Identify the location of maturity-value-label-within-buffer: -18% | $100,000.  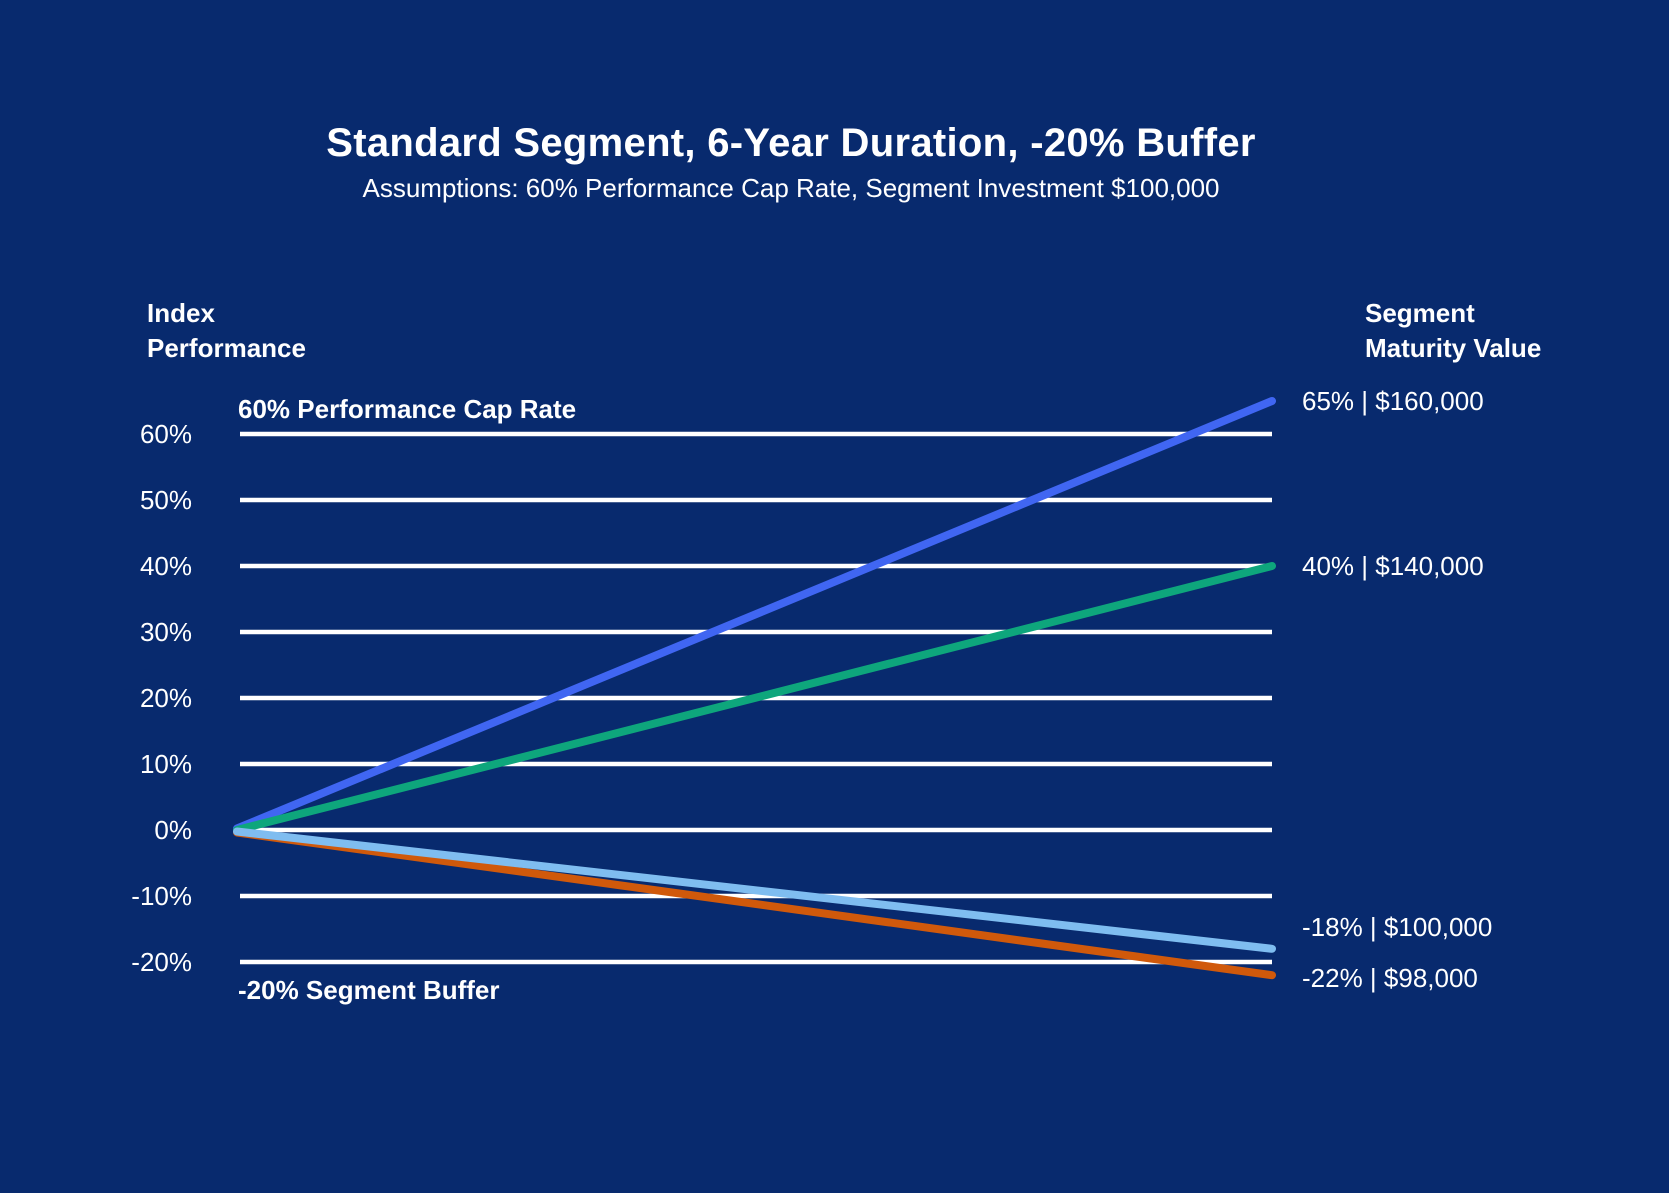
(1397, 926).